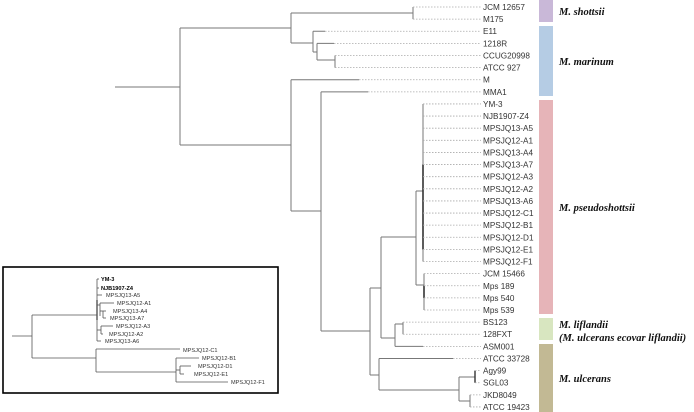 The image size is (694, 412). What do you see at coordinates (508, 213) in the screenshot?
I see `leaf-label: MPSJQ12-C1` at bounding box center [508, 213].